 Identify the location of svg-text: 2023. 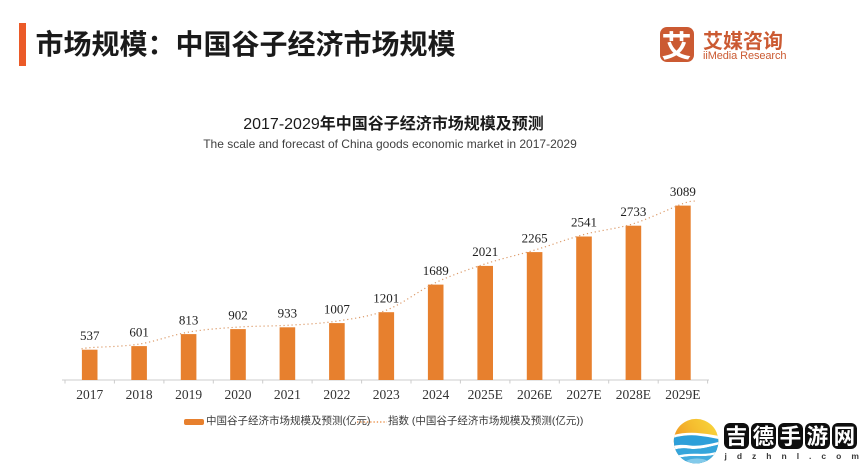
(386, 394).